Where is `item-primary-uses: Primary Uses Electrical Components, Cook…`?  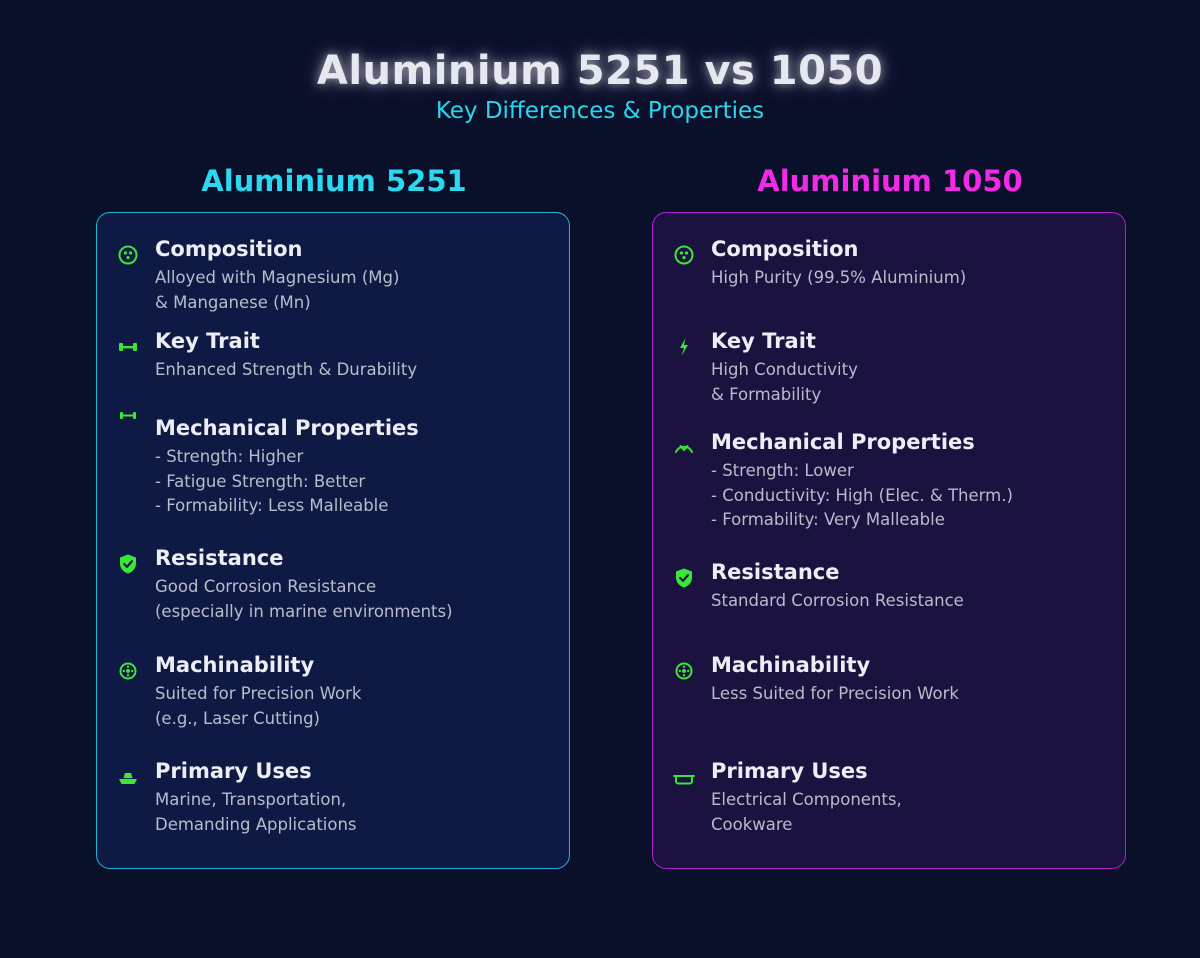 item-primary-uses: Primary Uses Electrical Components, Cook… is located at coordinates (911, 797).